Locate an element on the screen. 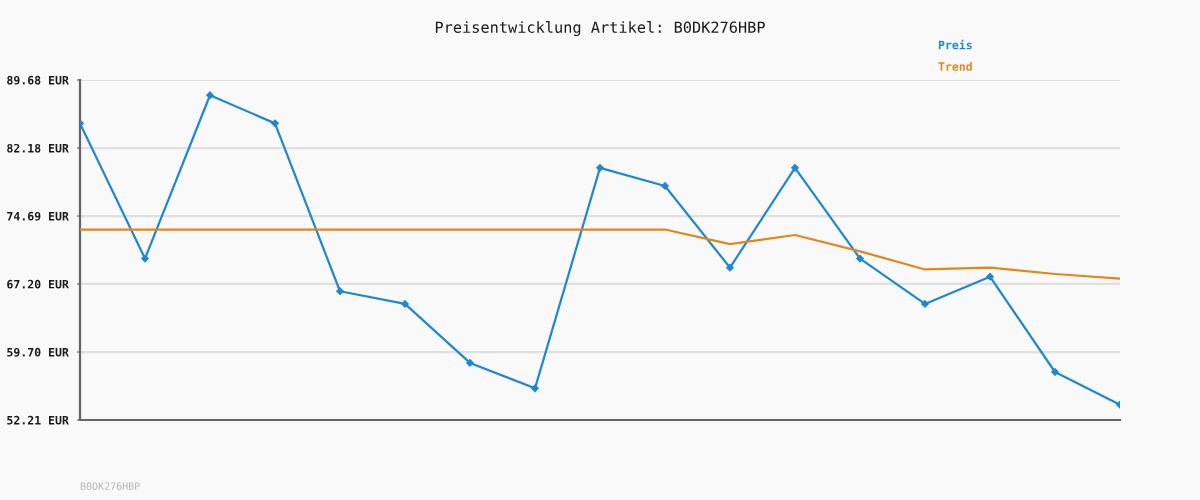  text: Preis is located at coordinates (955, 44).